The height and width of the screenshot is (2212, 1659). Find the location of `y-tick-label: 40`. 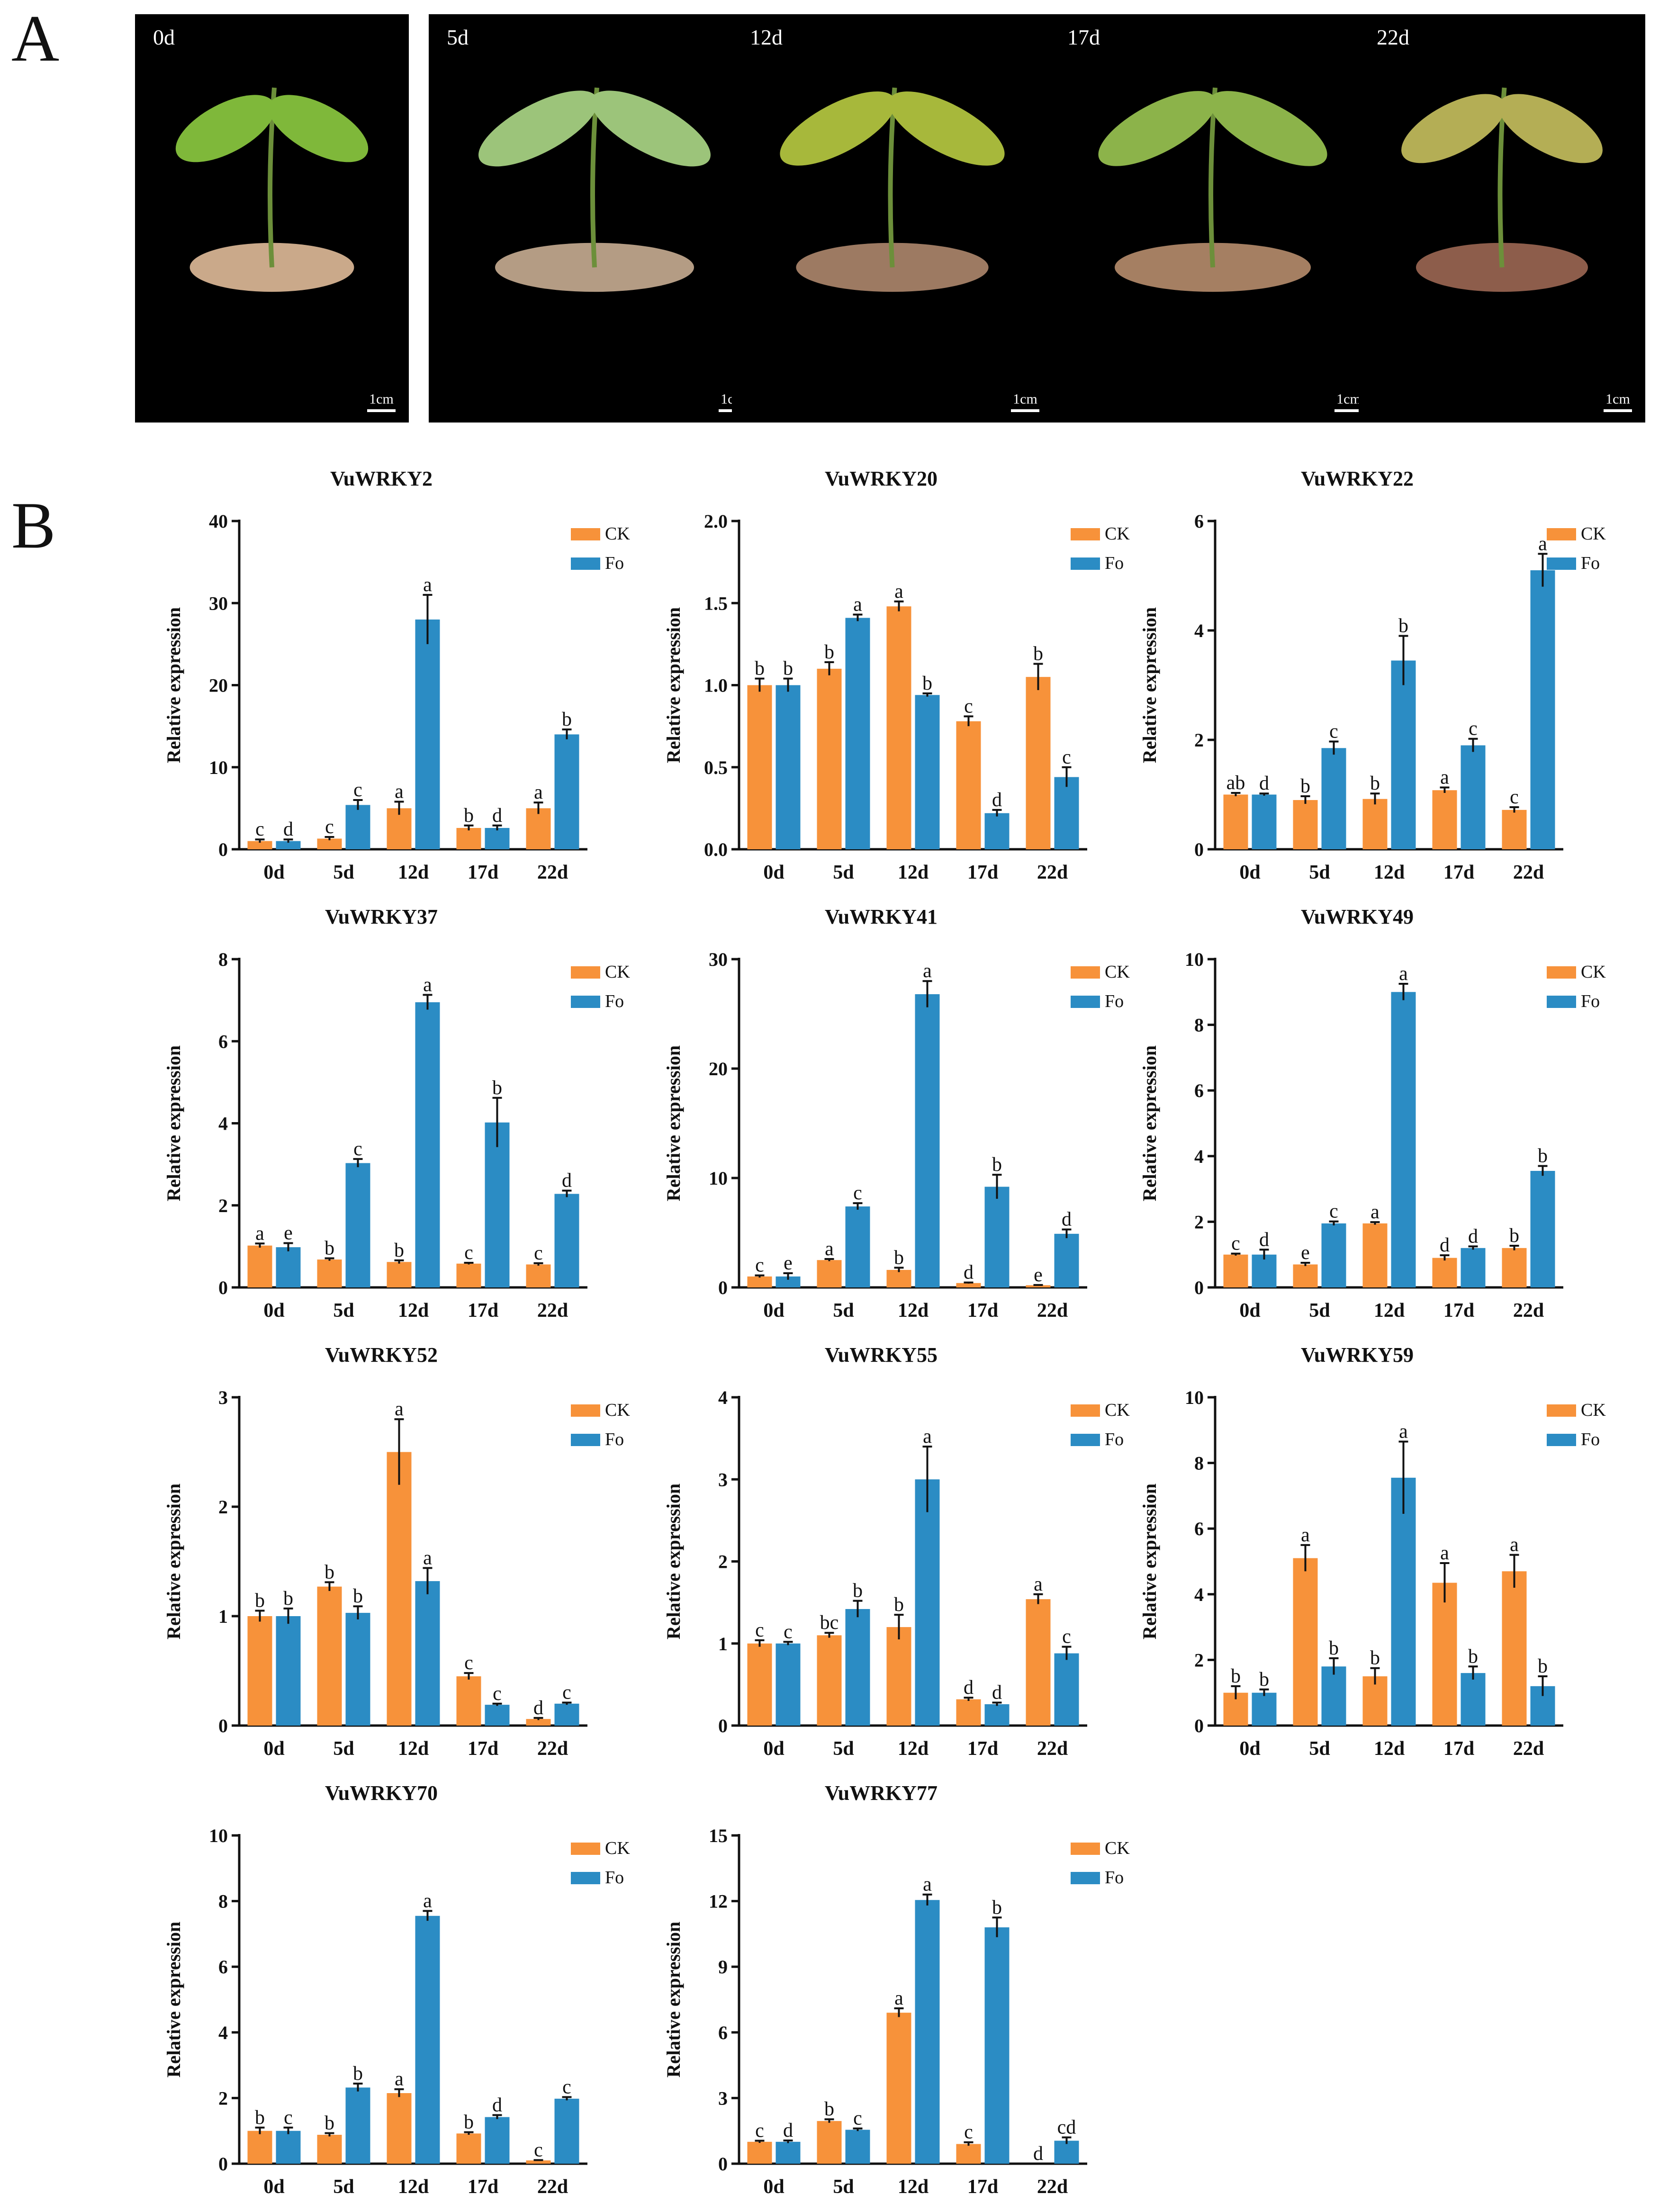

y-tick-label: 40 is located at coordinates (219, 521).